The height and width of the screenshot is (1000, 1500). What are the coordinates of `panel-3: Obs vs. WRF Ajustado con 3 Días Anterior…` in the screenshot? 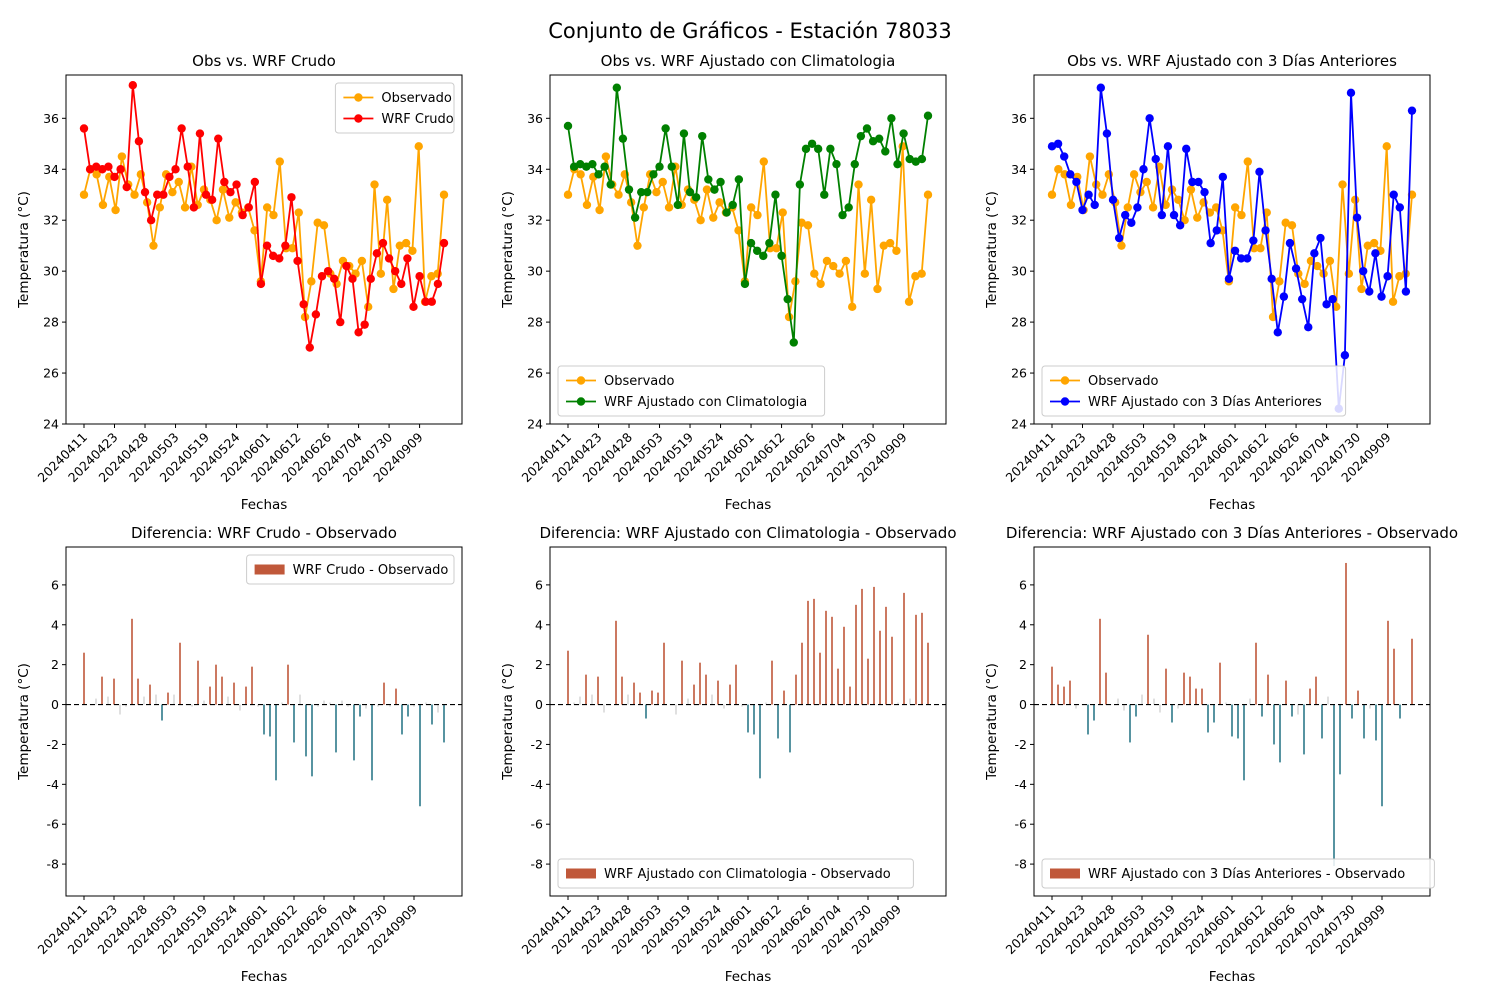 It's located at (1207, 282).